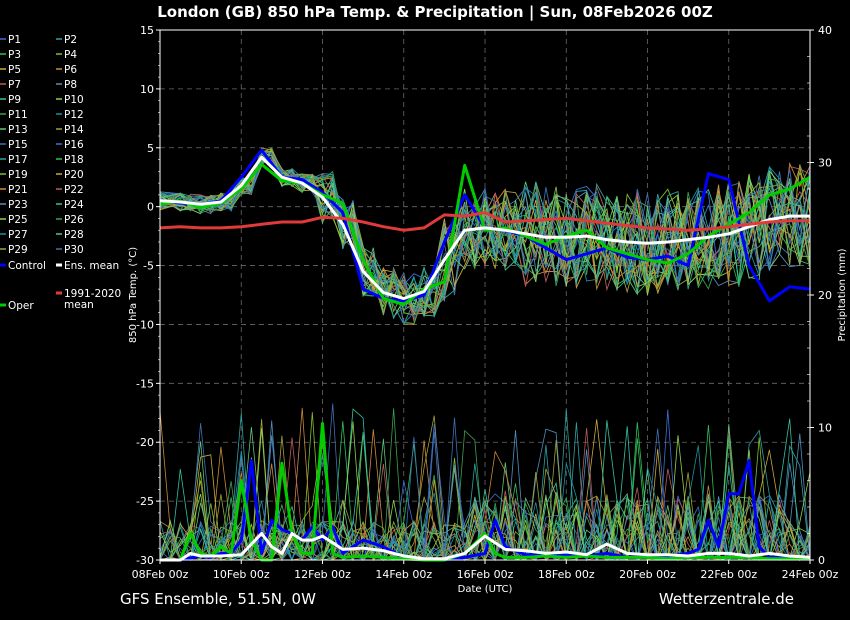  I want to click on legend-entry: P22, so click(70, 190).